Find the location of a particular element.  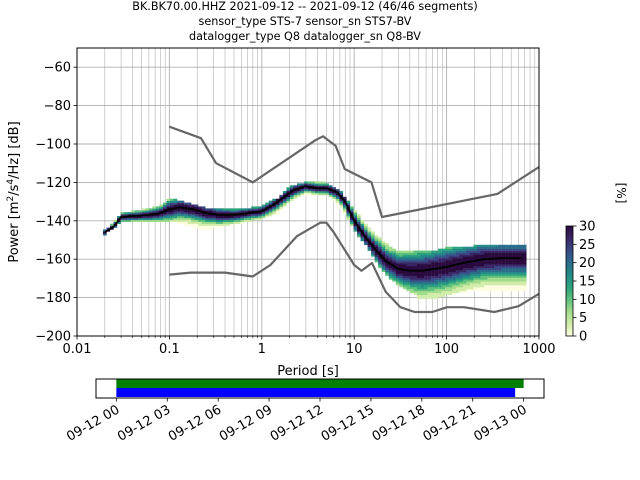

colorbar-tick-label: 25 is located at coordinates (587, 245).